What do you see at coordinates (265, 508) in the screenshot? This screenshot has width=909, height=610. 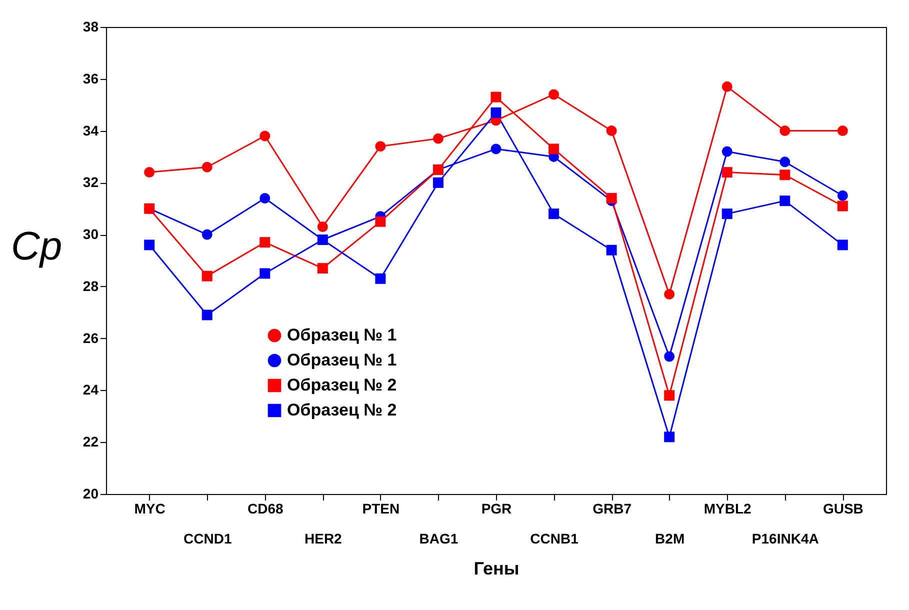 I see `x-tick-label: CD68` at bounding box center [265, 508].